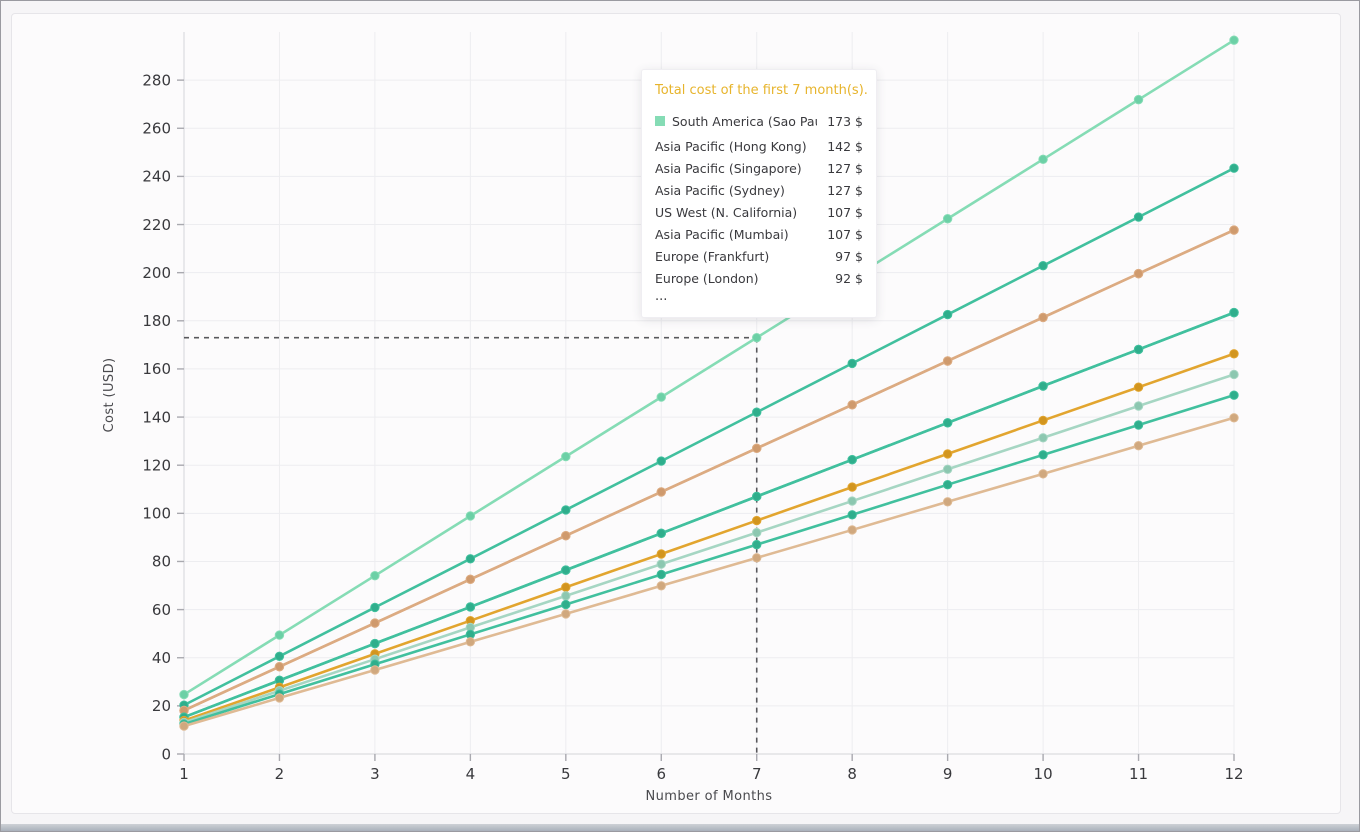  I want to click on y-tick-label: 180, so click(156, 321).